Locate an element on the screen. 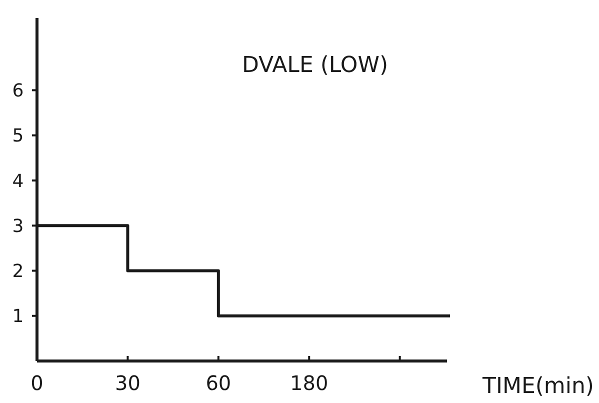 The width and height of the screenshot is (599, 403). y-tick-label: 3 is located at coordinates (18, 226).